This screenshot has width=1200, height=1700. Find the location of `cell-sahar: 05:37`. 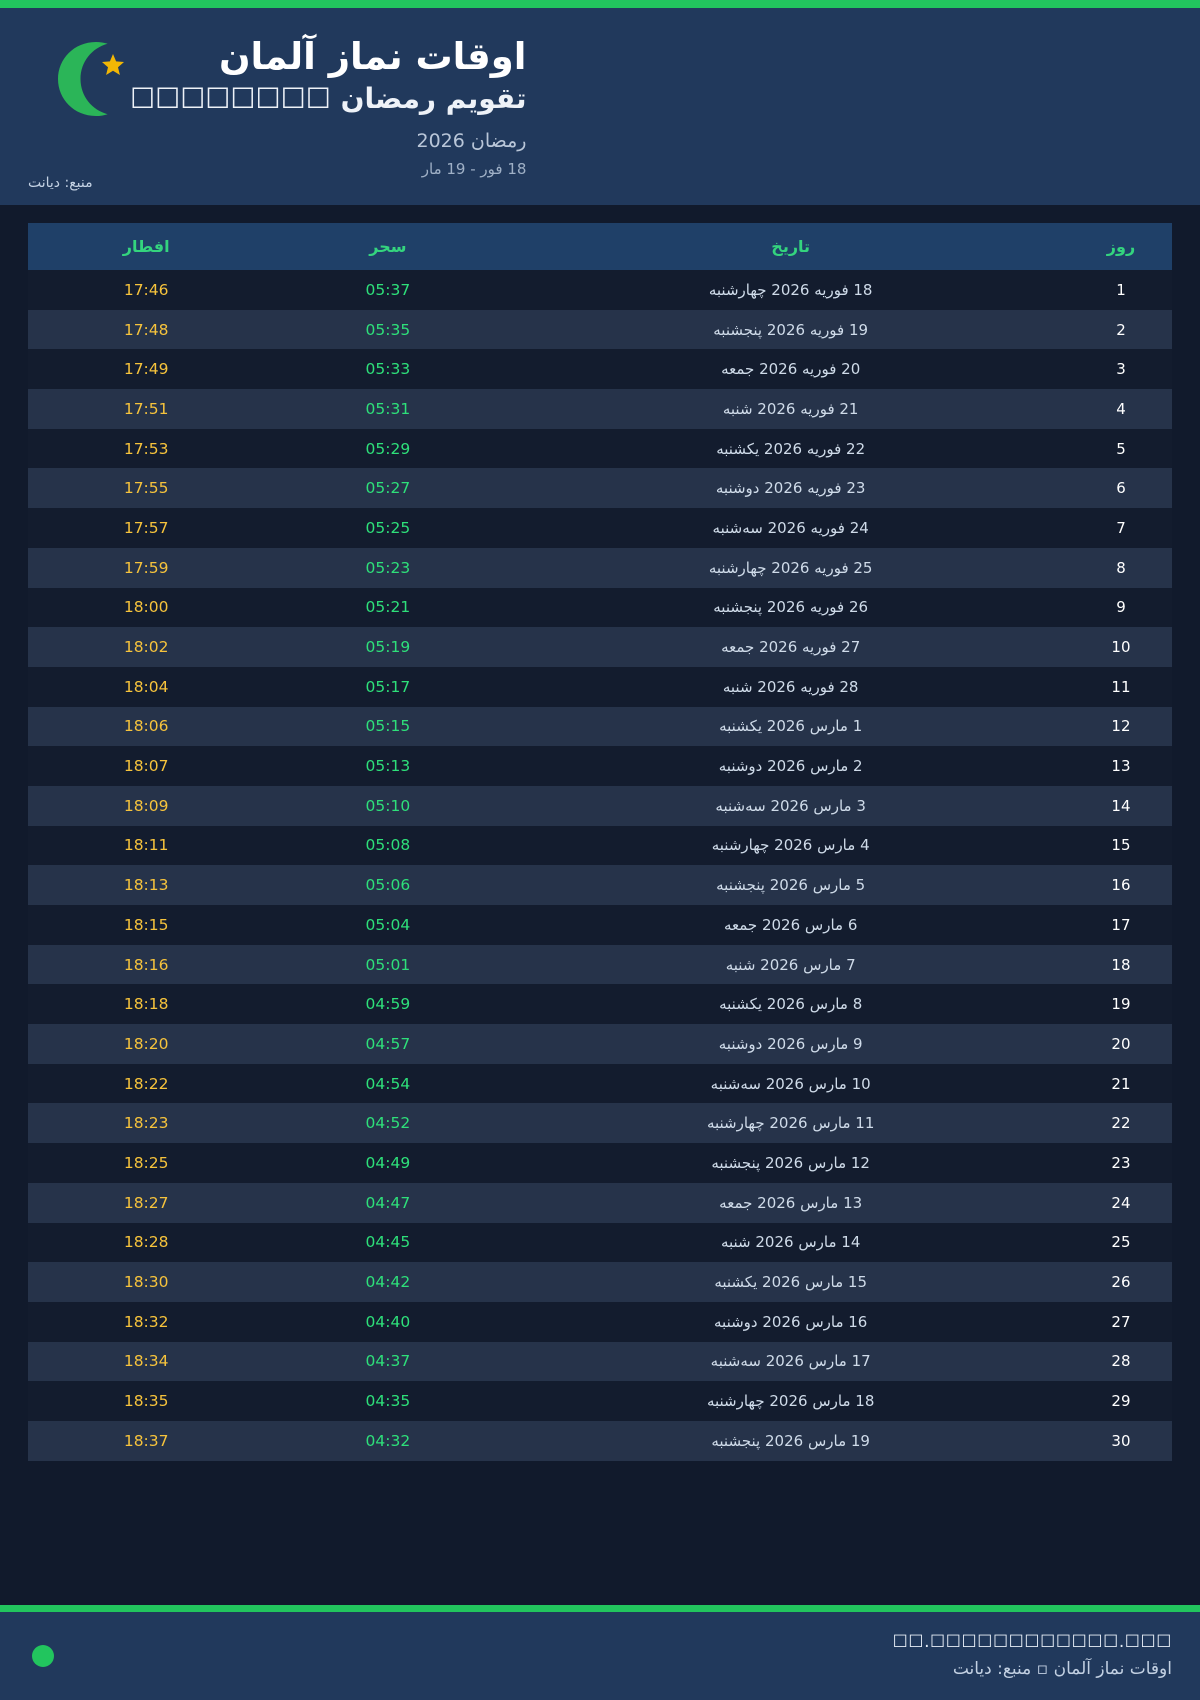

cell-sahar: 05:37 is located at coordinates (388, 289).